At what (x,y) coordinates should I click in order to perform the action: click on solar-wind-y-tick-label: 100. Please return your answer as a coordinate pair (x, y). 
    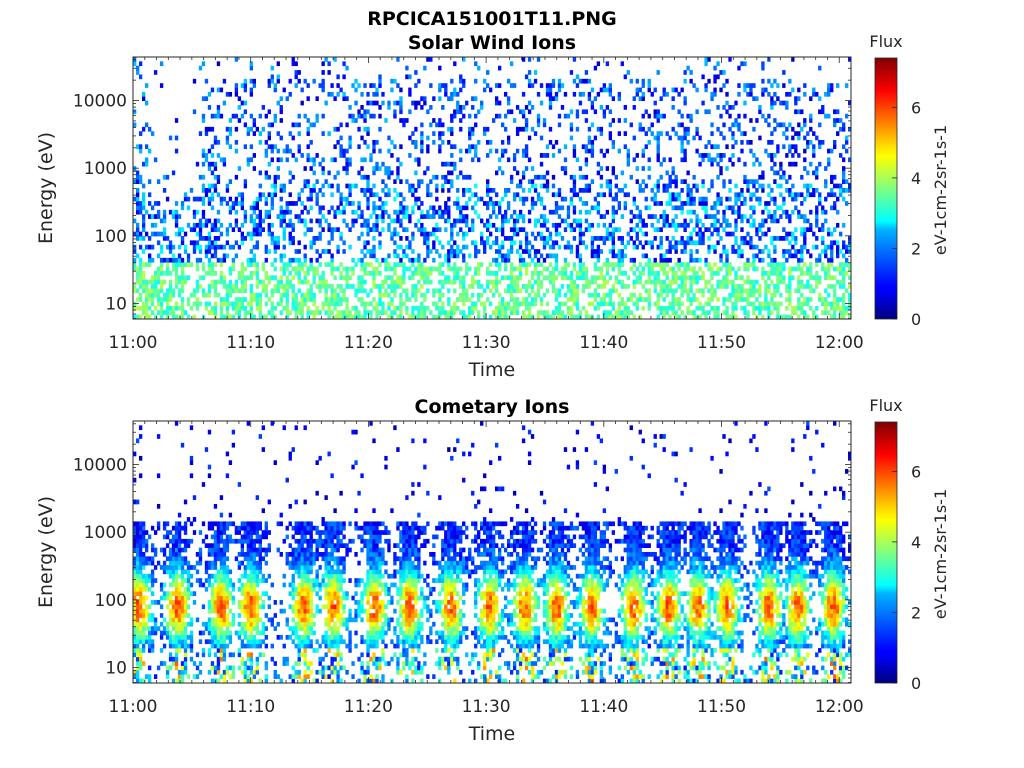
    Looking at the image, I should click on (111, 237).